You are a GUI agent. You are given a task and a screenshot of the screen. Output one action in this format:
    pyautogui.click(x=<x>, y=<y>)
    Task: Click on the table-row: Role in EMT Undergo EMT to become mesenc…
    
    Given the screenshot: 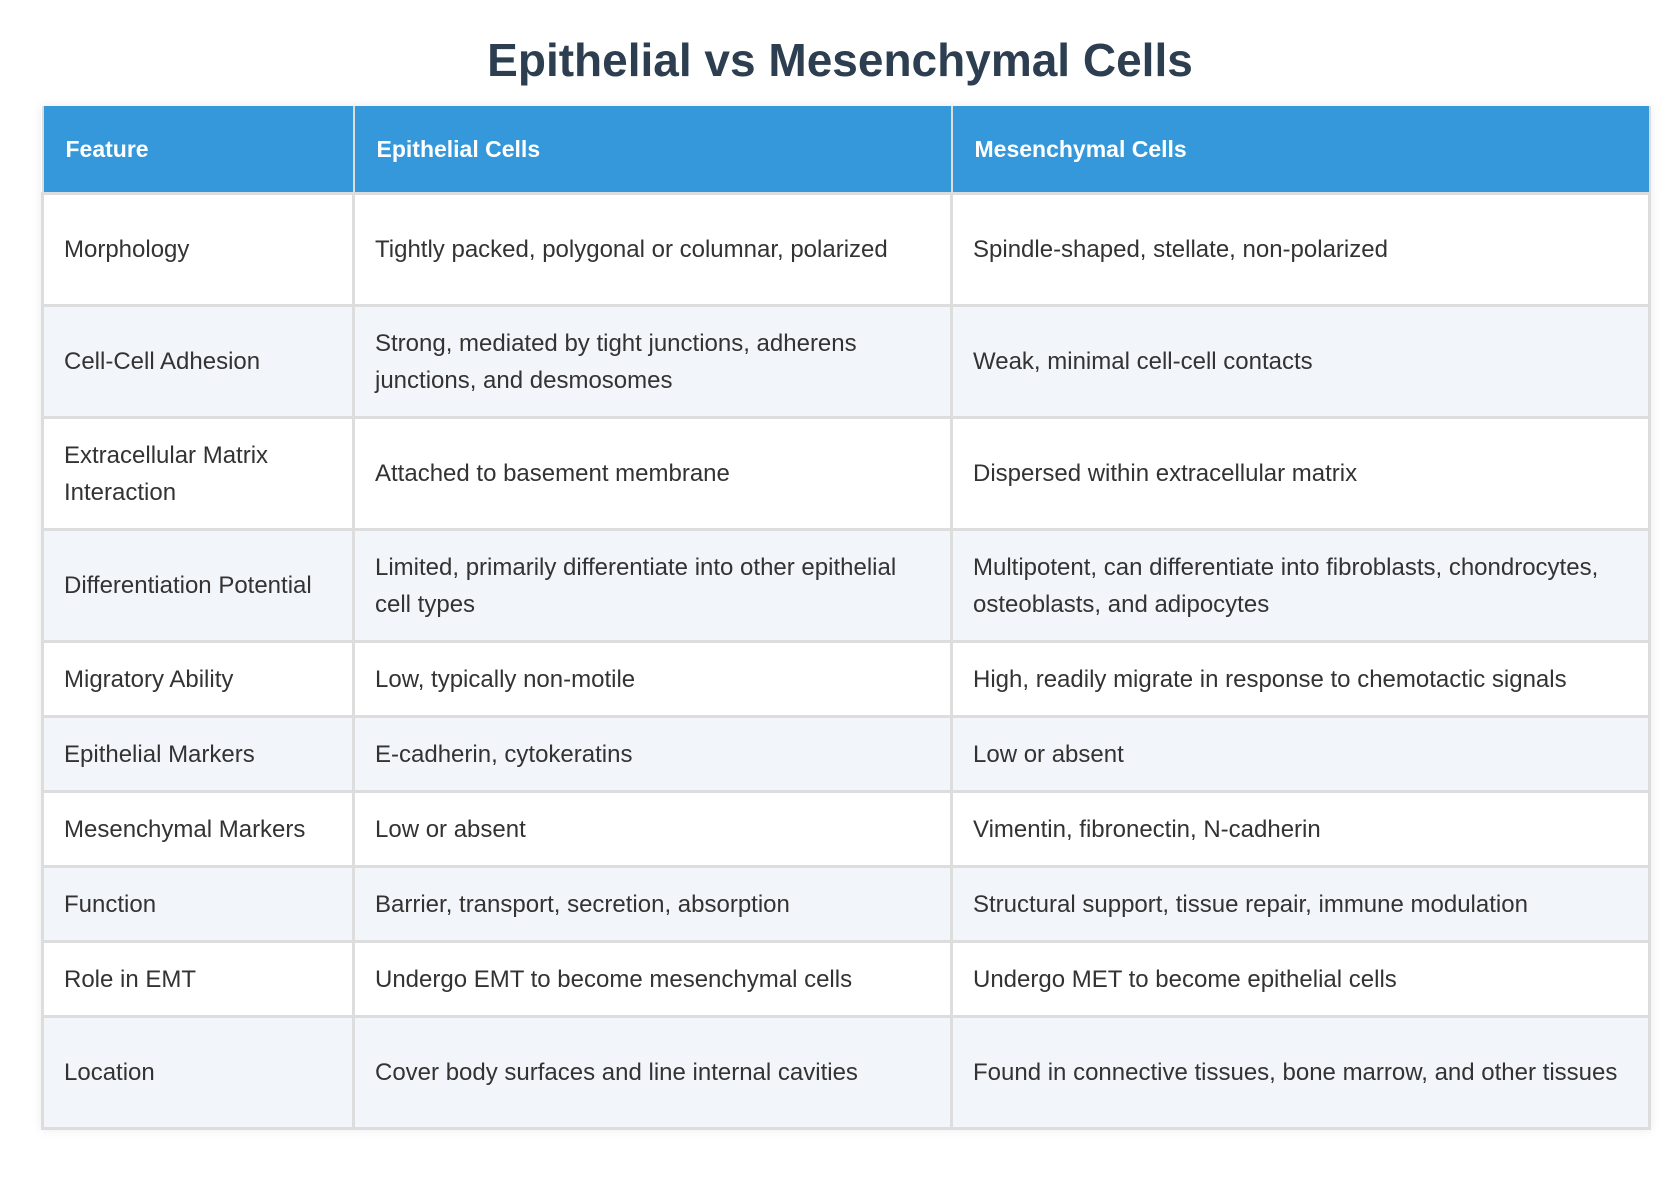 What is the action you would take?
    pyautogui.click(x=846, y=979)
    